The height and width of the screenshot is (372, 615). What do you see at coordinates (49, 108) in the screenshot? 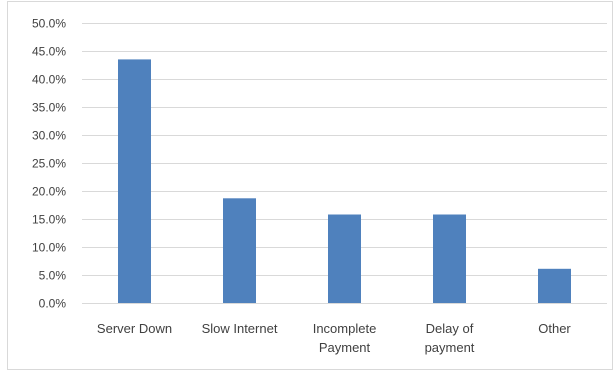
I see `y-tick-label: 35.0%` at bounding box center [49, 108].